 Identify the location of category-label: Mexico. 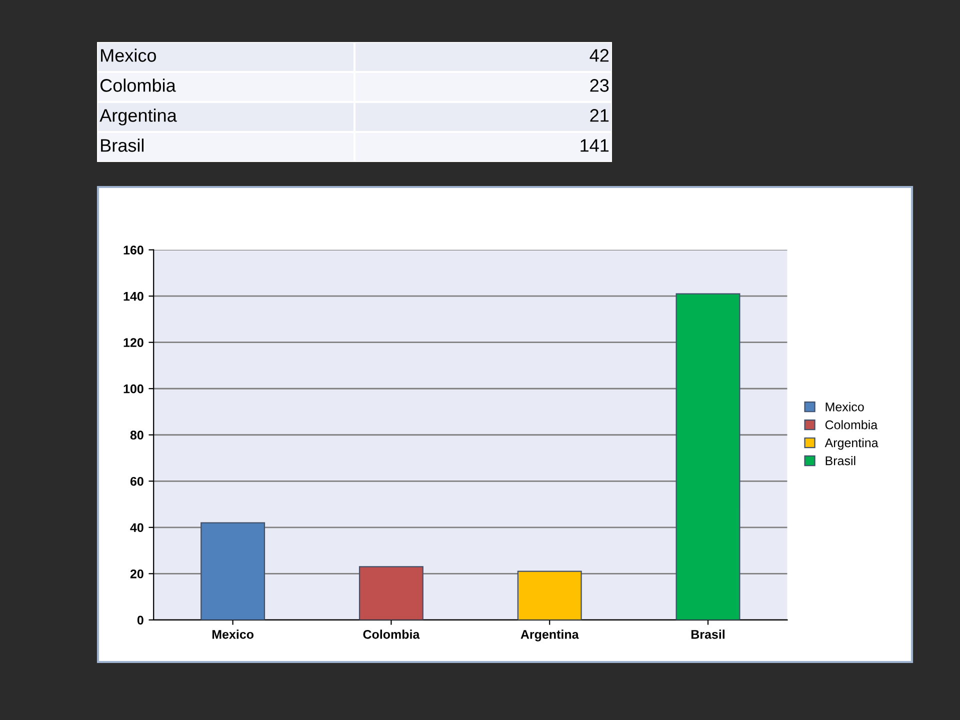
(128, 55).